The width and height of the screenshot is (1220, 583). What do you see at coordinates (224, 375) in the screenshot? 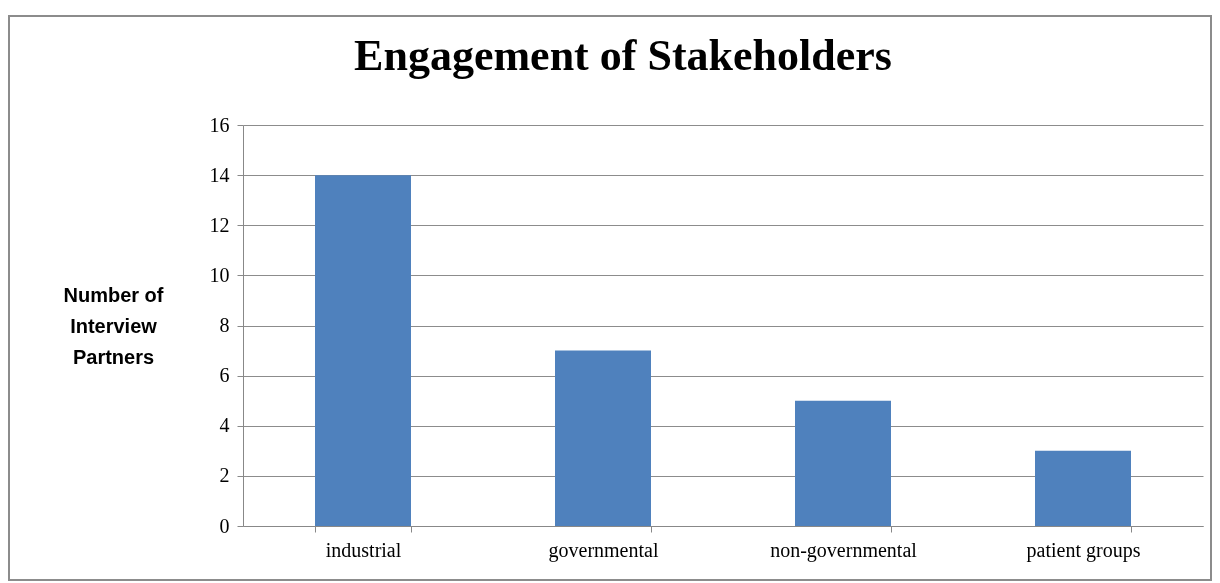
I see `y-tick-label: 6` at bounding box center [224, 375].